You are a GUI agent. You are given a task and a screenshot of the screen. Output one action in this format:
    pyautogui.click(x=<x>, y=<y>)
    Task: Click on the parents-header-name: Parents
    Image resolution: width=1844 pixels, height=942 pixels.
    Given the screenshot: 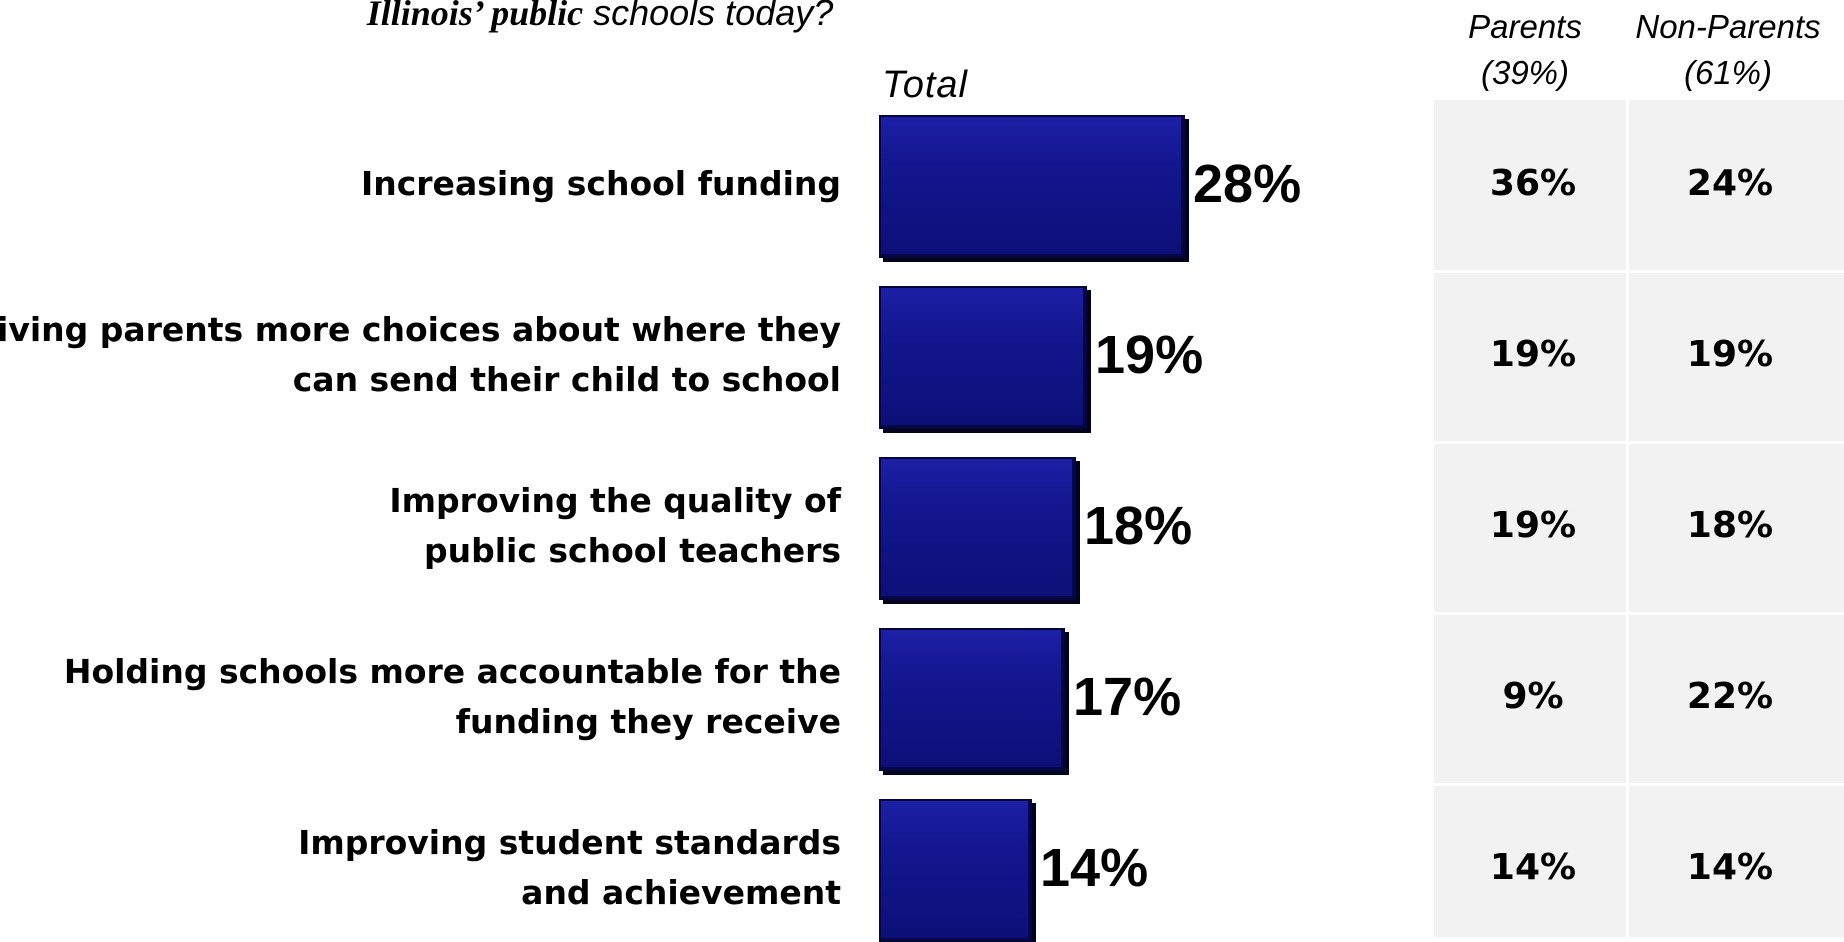 What is the action you would take?
    pyautogui.click(x=1525, y=26)
    